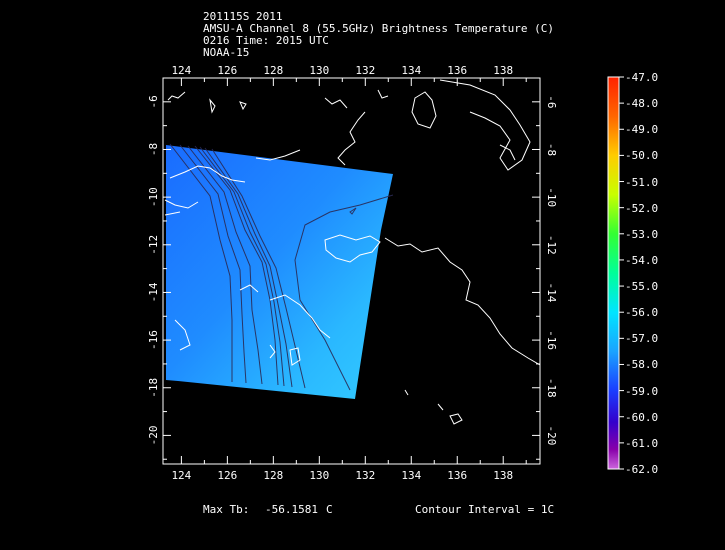  I want to click on colorbar-label: -48.0, so click(642, 104).